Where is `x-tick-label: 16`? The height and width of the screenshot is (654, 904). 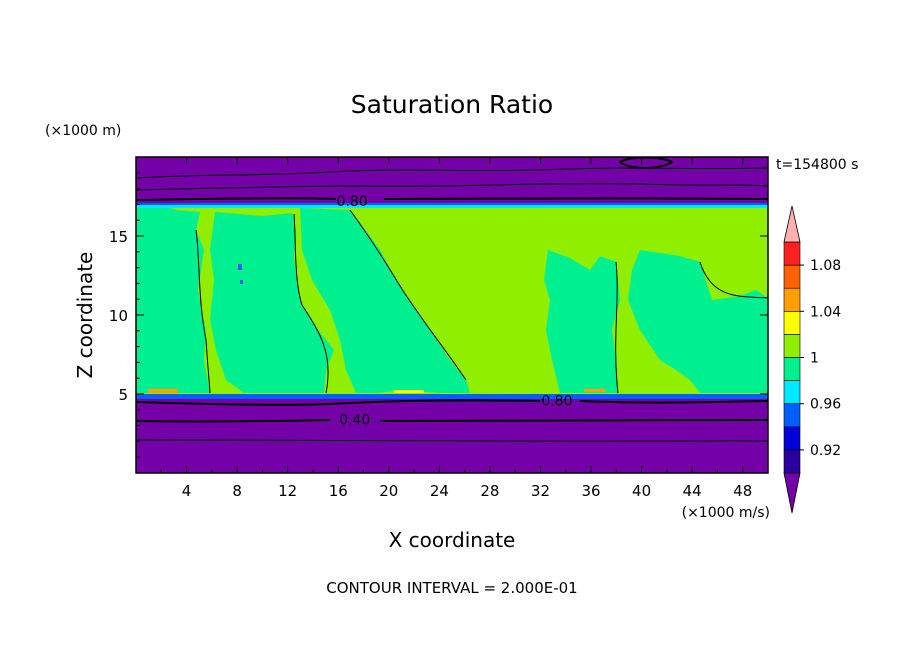 x-tick-label: 16 is located at coordinates (338, 491).